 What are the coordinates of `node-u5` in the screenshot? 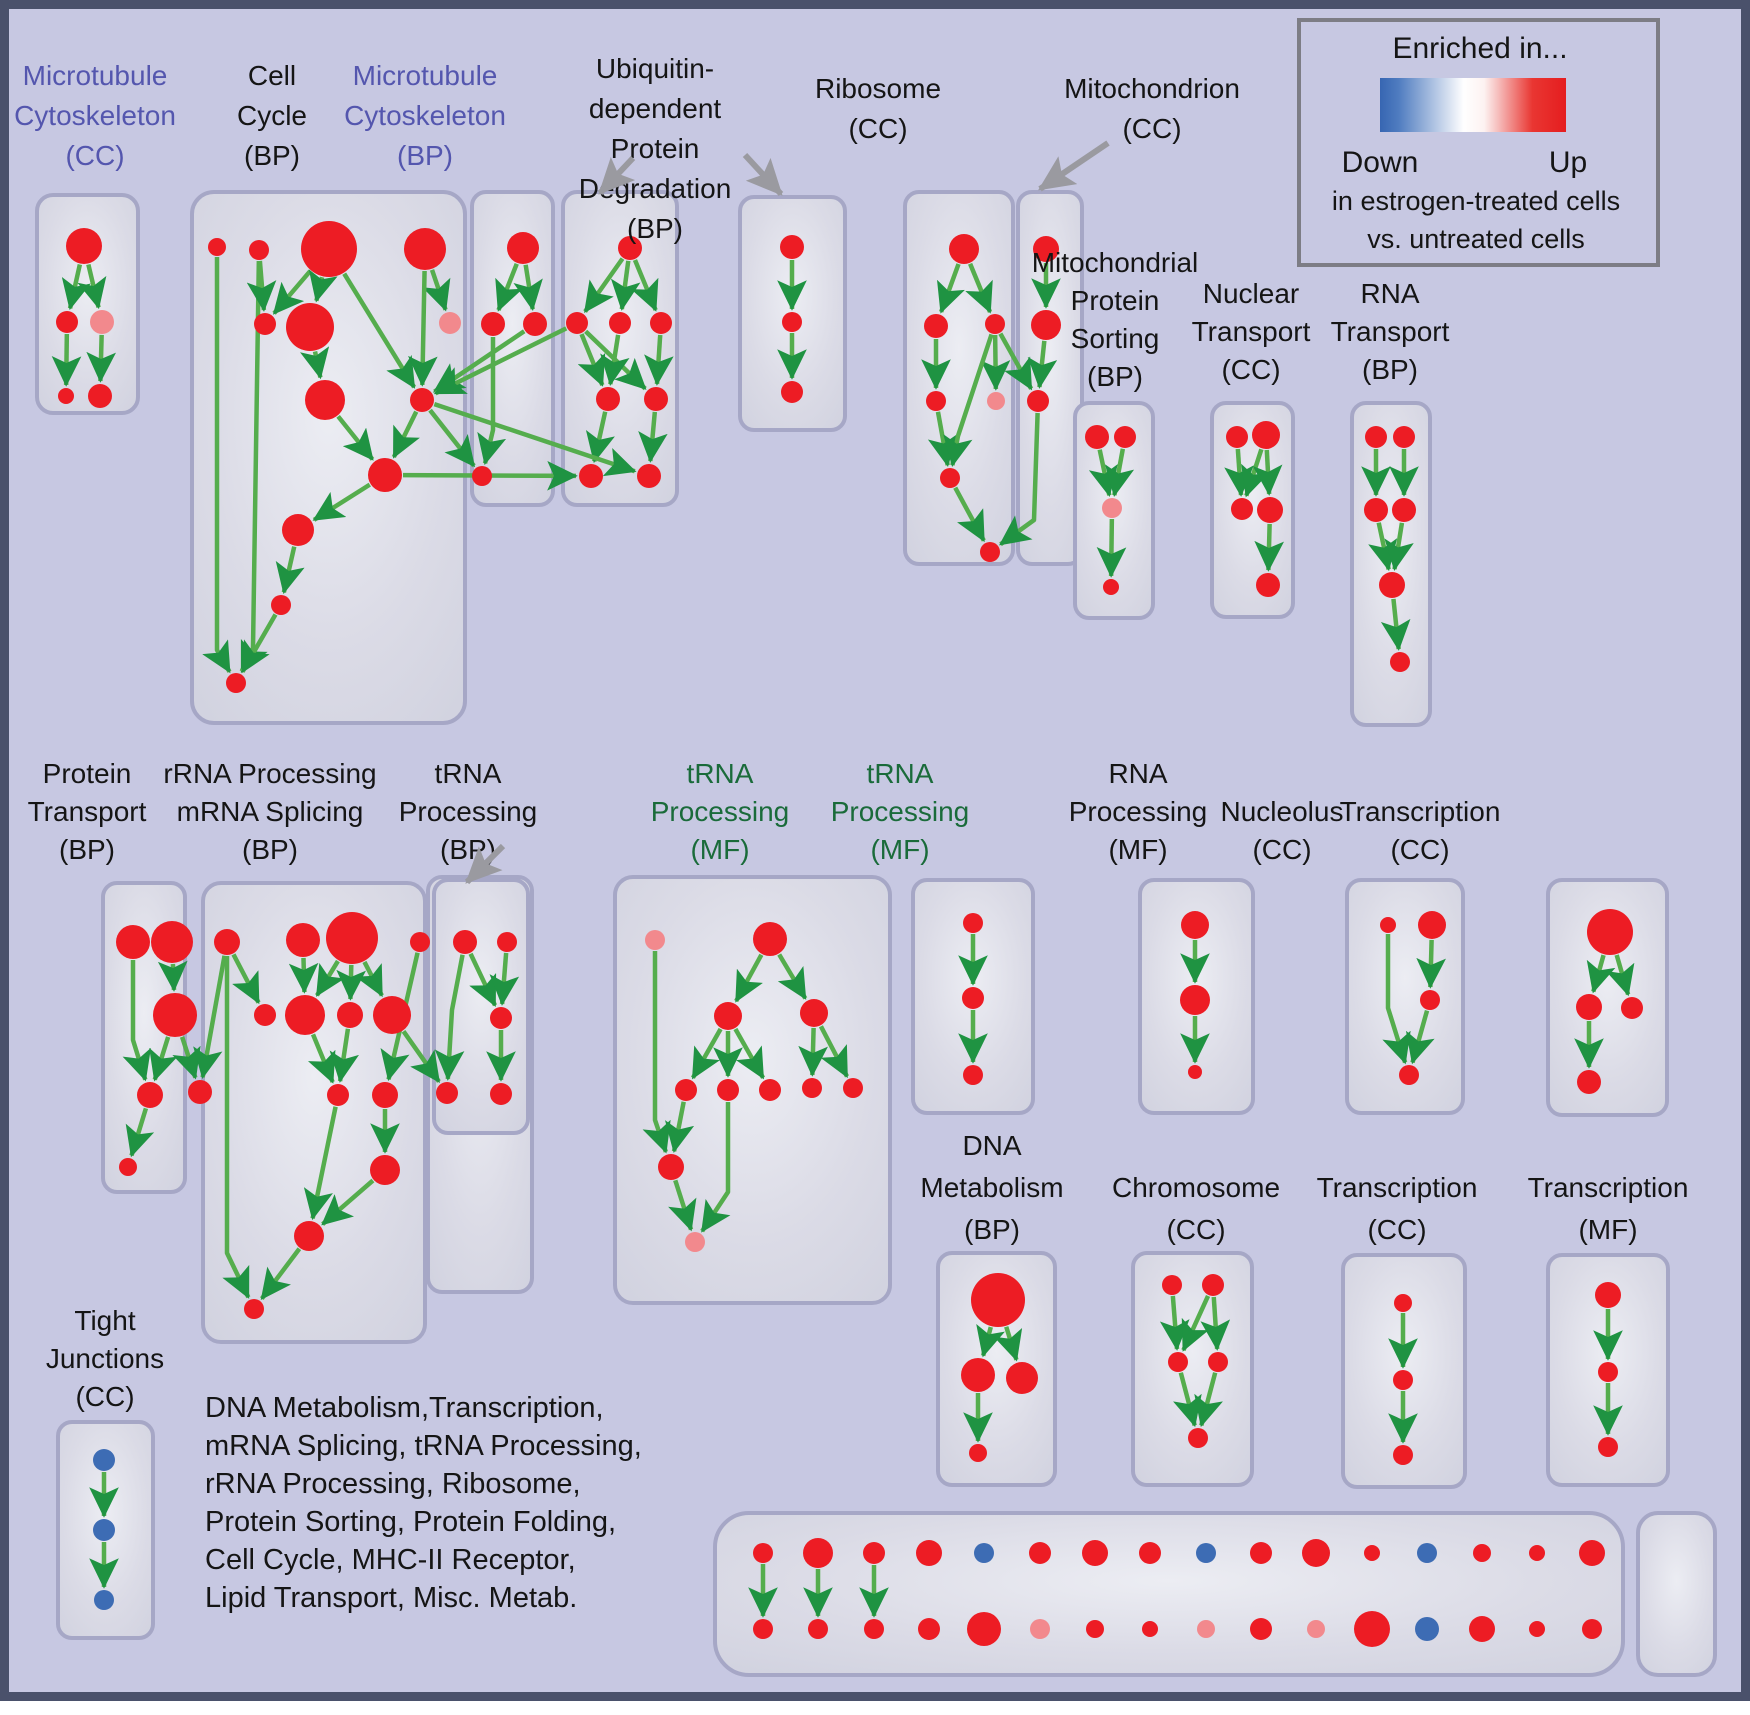 It's located at (608, 399).